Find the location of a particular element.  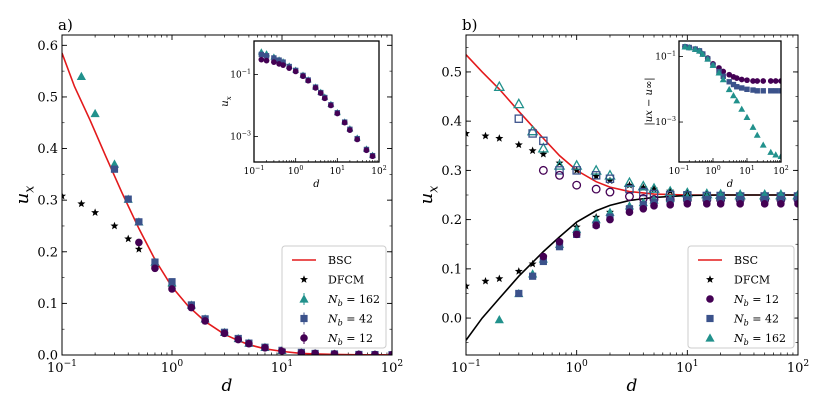

legend-frame is located at coordinates (334, 297).